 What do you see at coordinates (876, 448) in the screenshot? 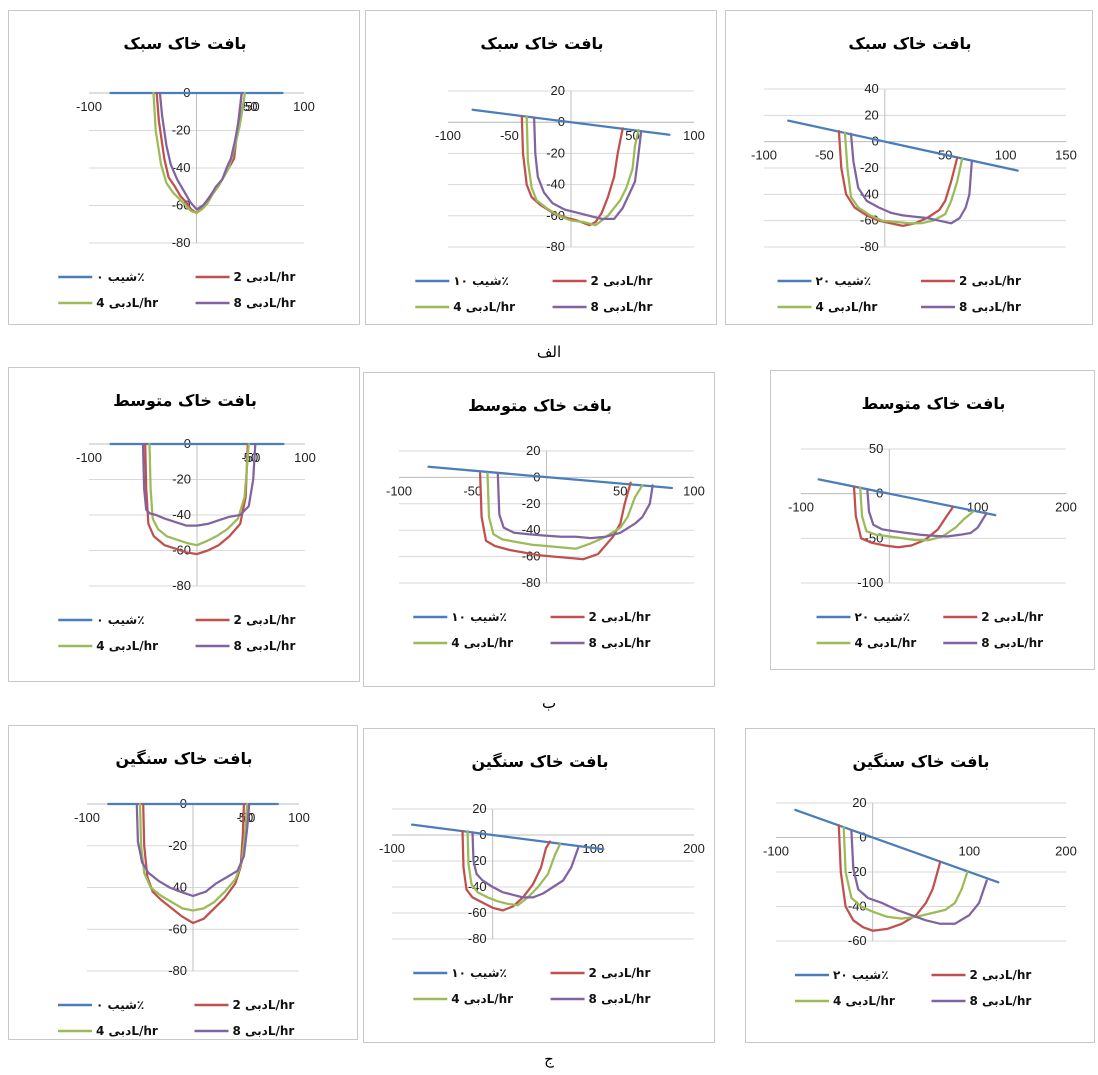
I see `y-tick-label: 50` at bounding box center [876, 448].